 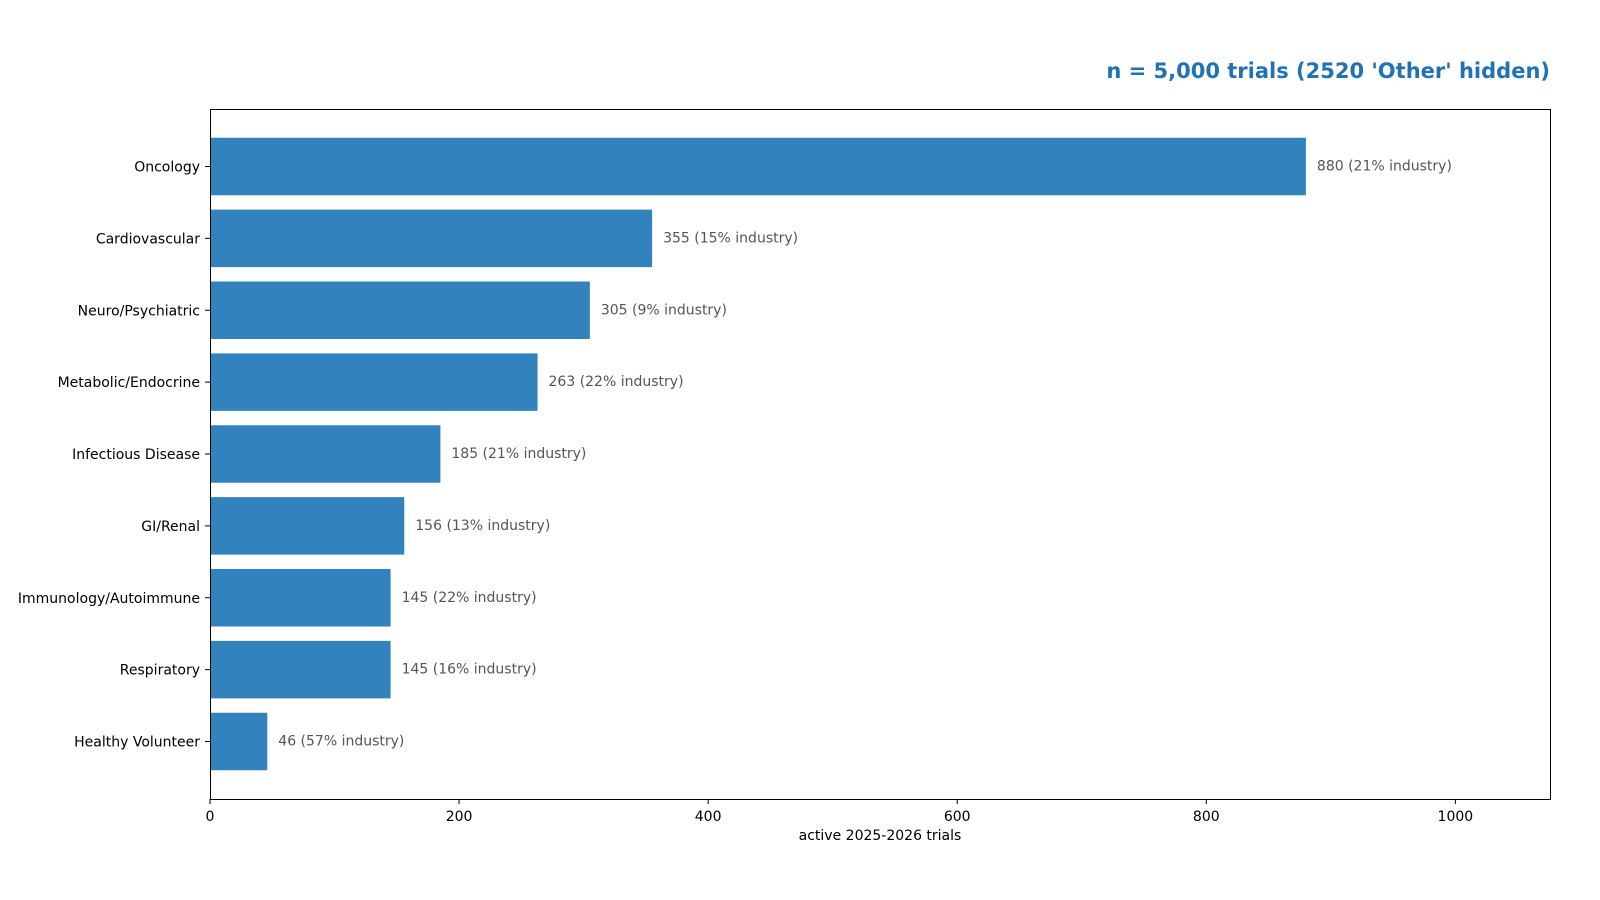 I want to click on data-label: 880 (21% industry), so click(x=1384, y=167).